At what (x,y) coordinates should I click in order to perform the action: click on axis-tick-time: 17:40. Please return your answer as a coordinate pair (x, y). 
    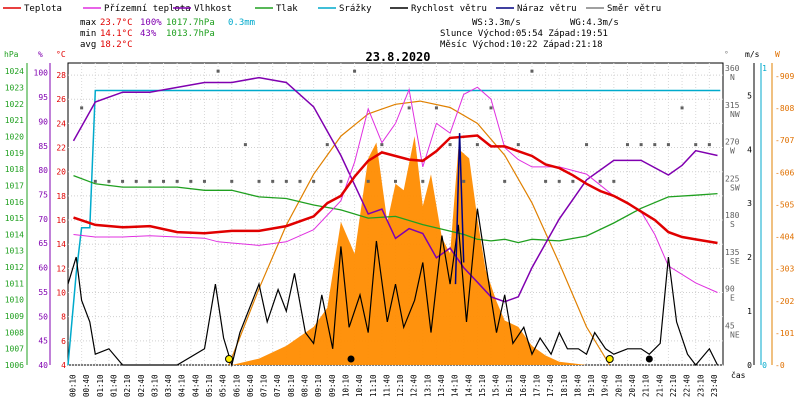
    Looking at the image, I should click on (550, 385).